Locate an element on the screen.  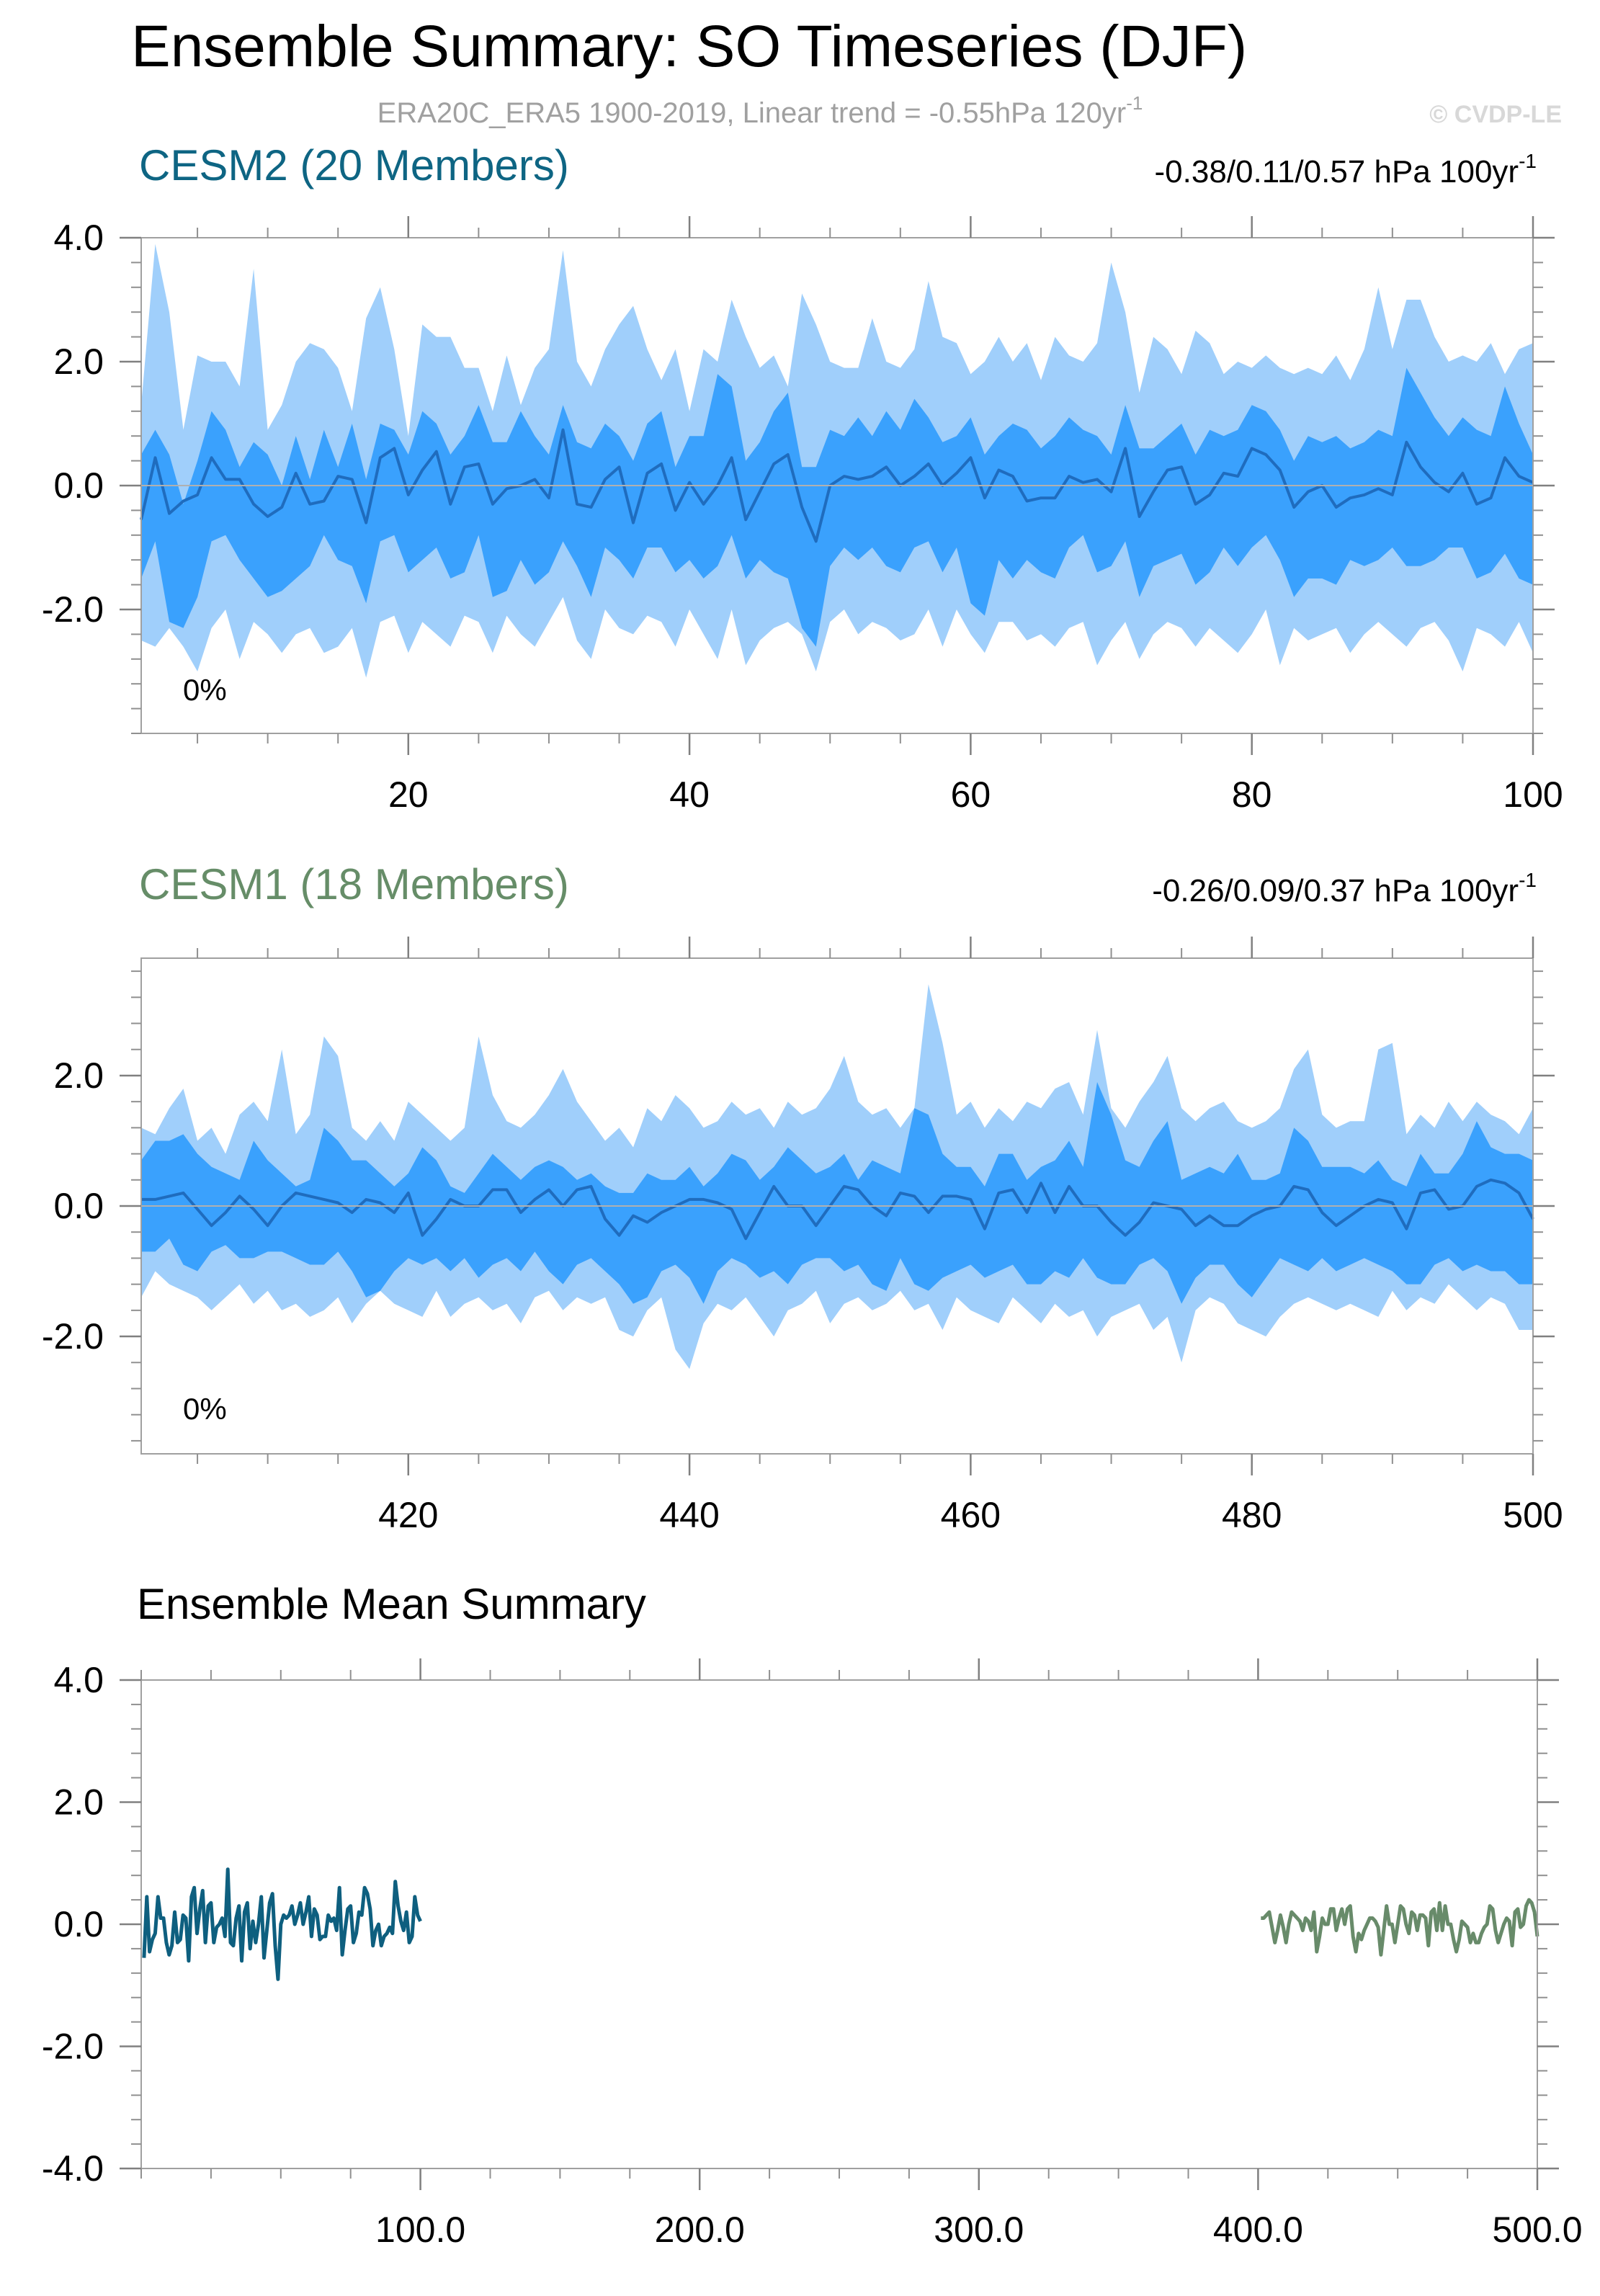
cesm2-x-tick-label: 100 is located at coordinates (1533, 794).